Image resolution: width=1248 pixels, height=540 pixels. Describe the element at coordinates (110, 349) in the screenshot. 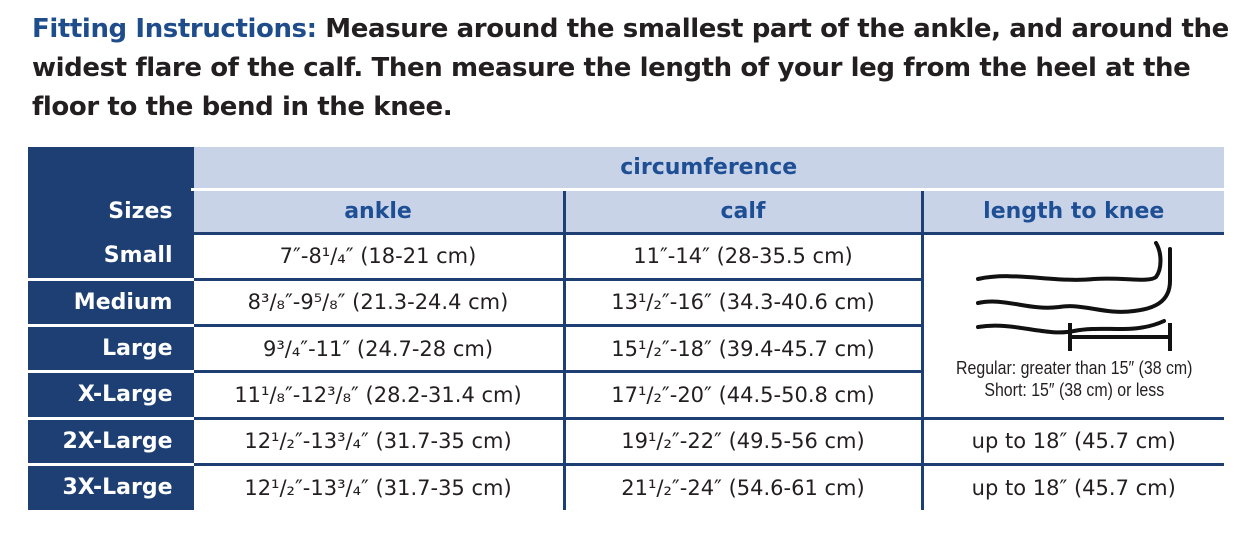

I see `size-label: Large` at that location.